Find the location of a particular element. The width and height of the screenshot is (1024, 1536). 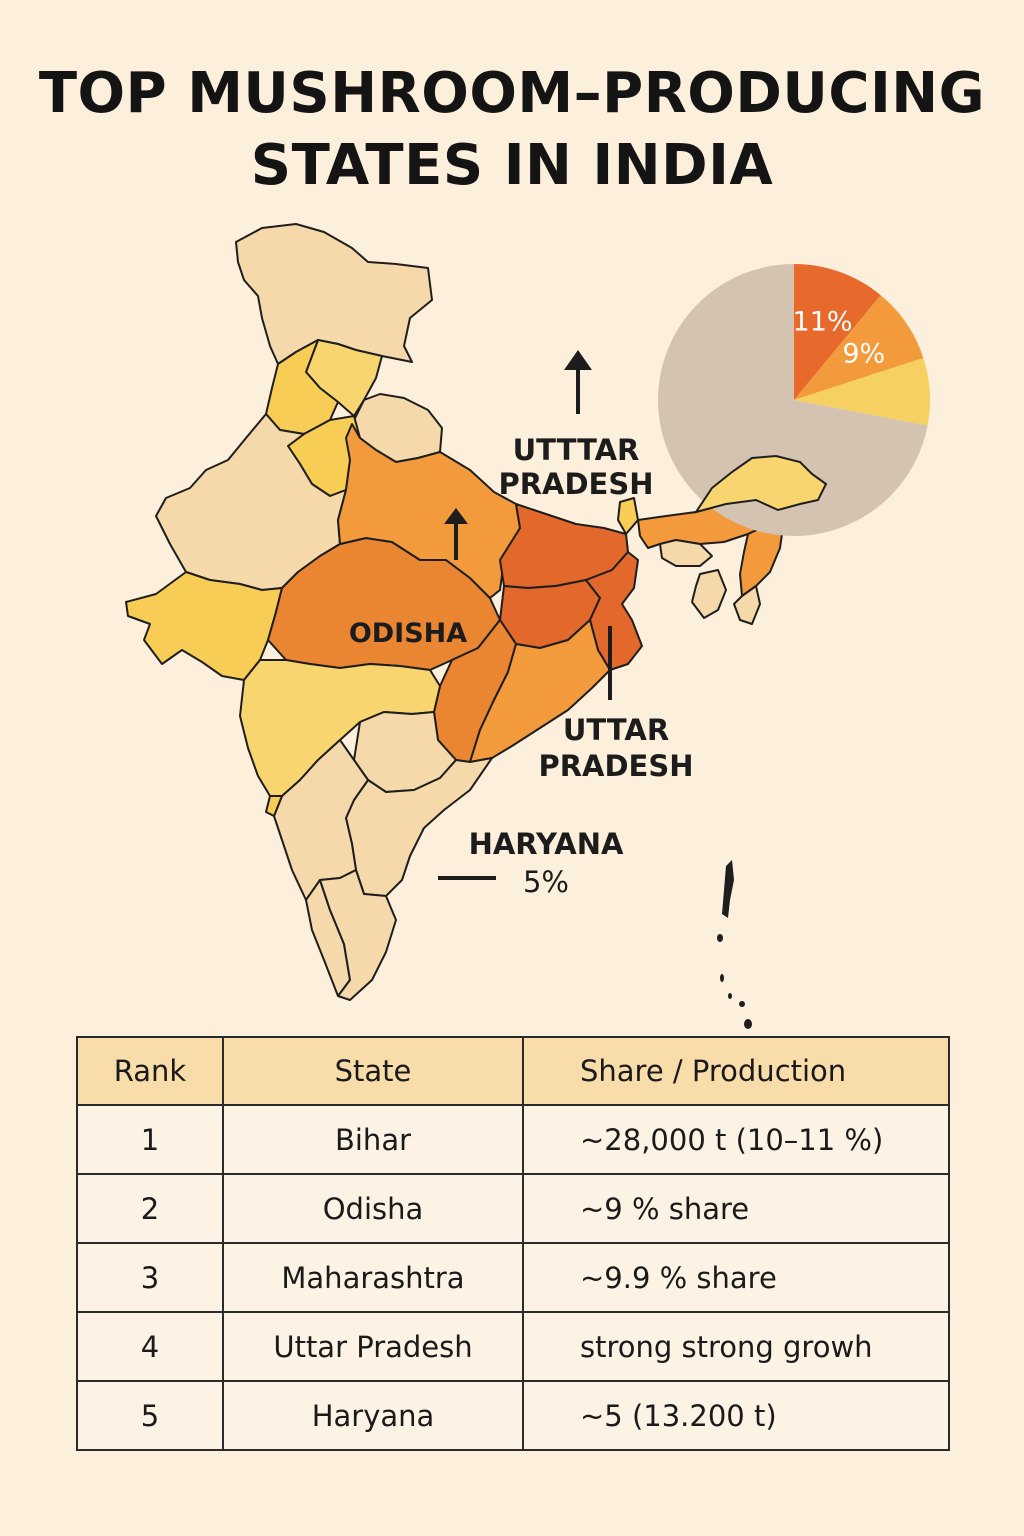

label-odisha: ODISHA is located at coordinates (408, 633).